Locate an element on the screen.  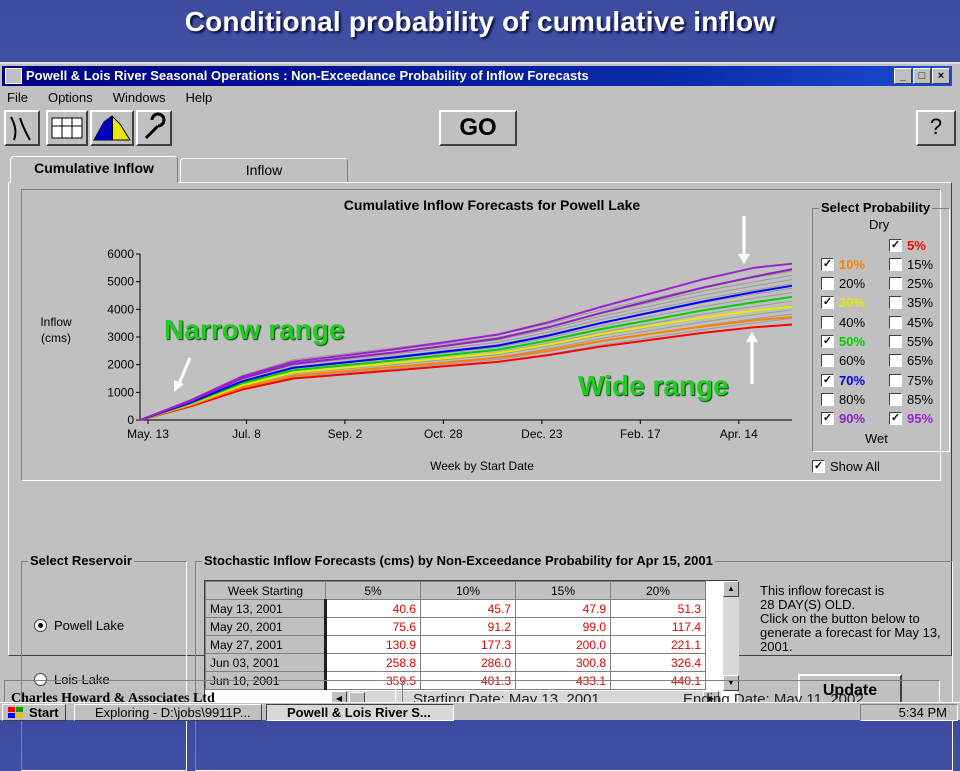
probability-option: ✓ 30% is located at coordinates (843, 303).